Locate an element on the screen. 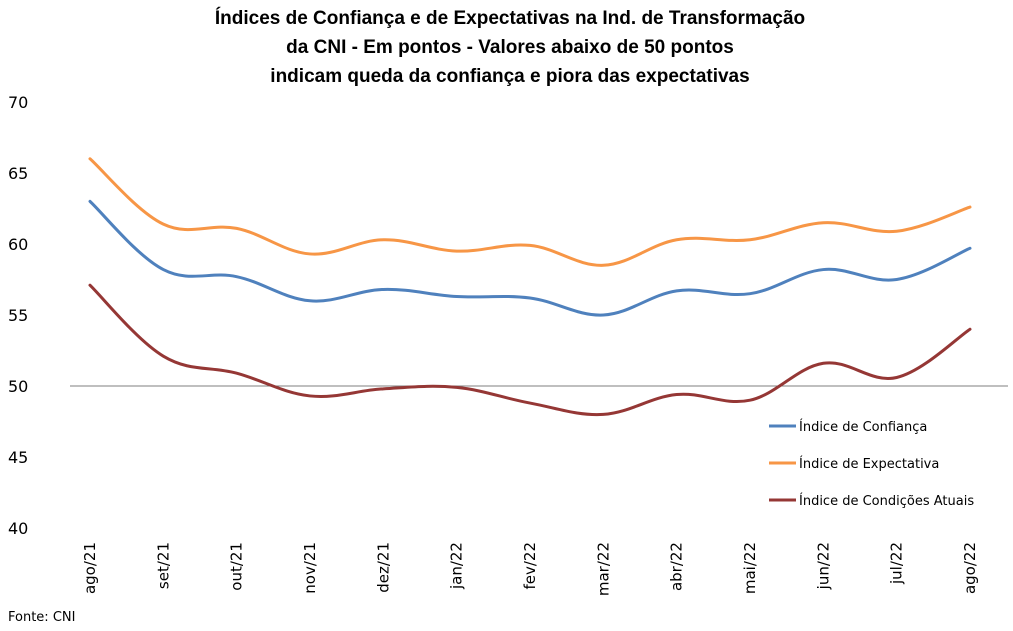  x-tick-label: ago/21 is located at coordinates (90, 568).